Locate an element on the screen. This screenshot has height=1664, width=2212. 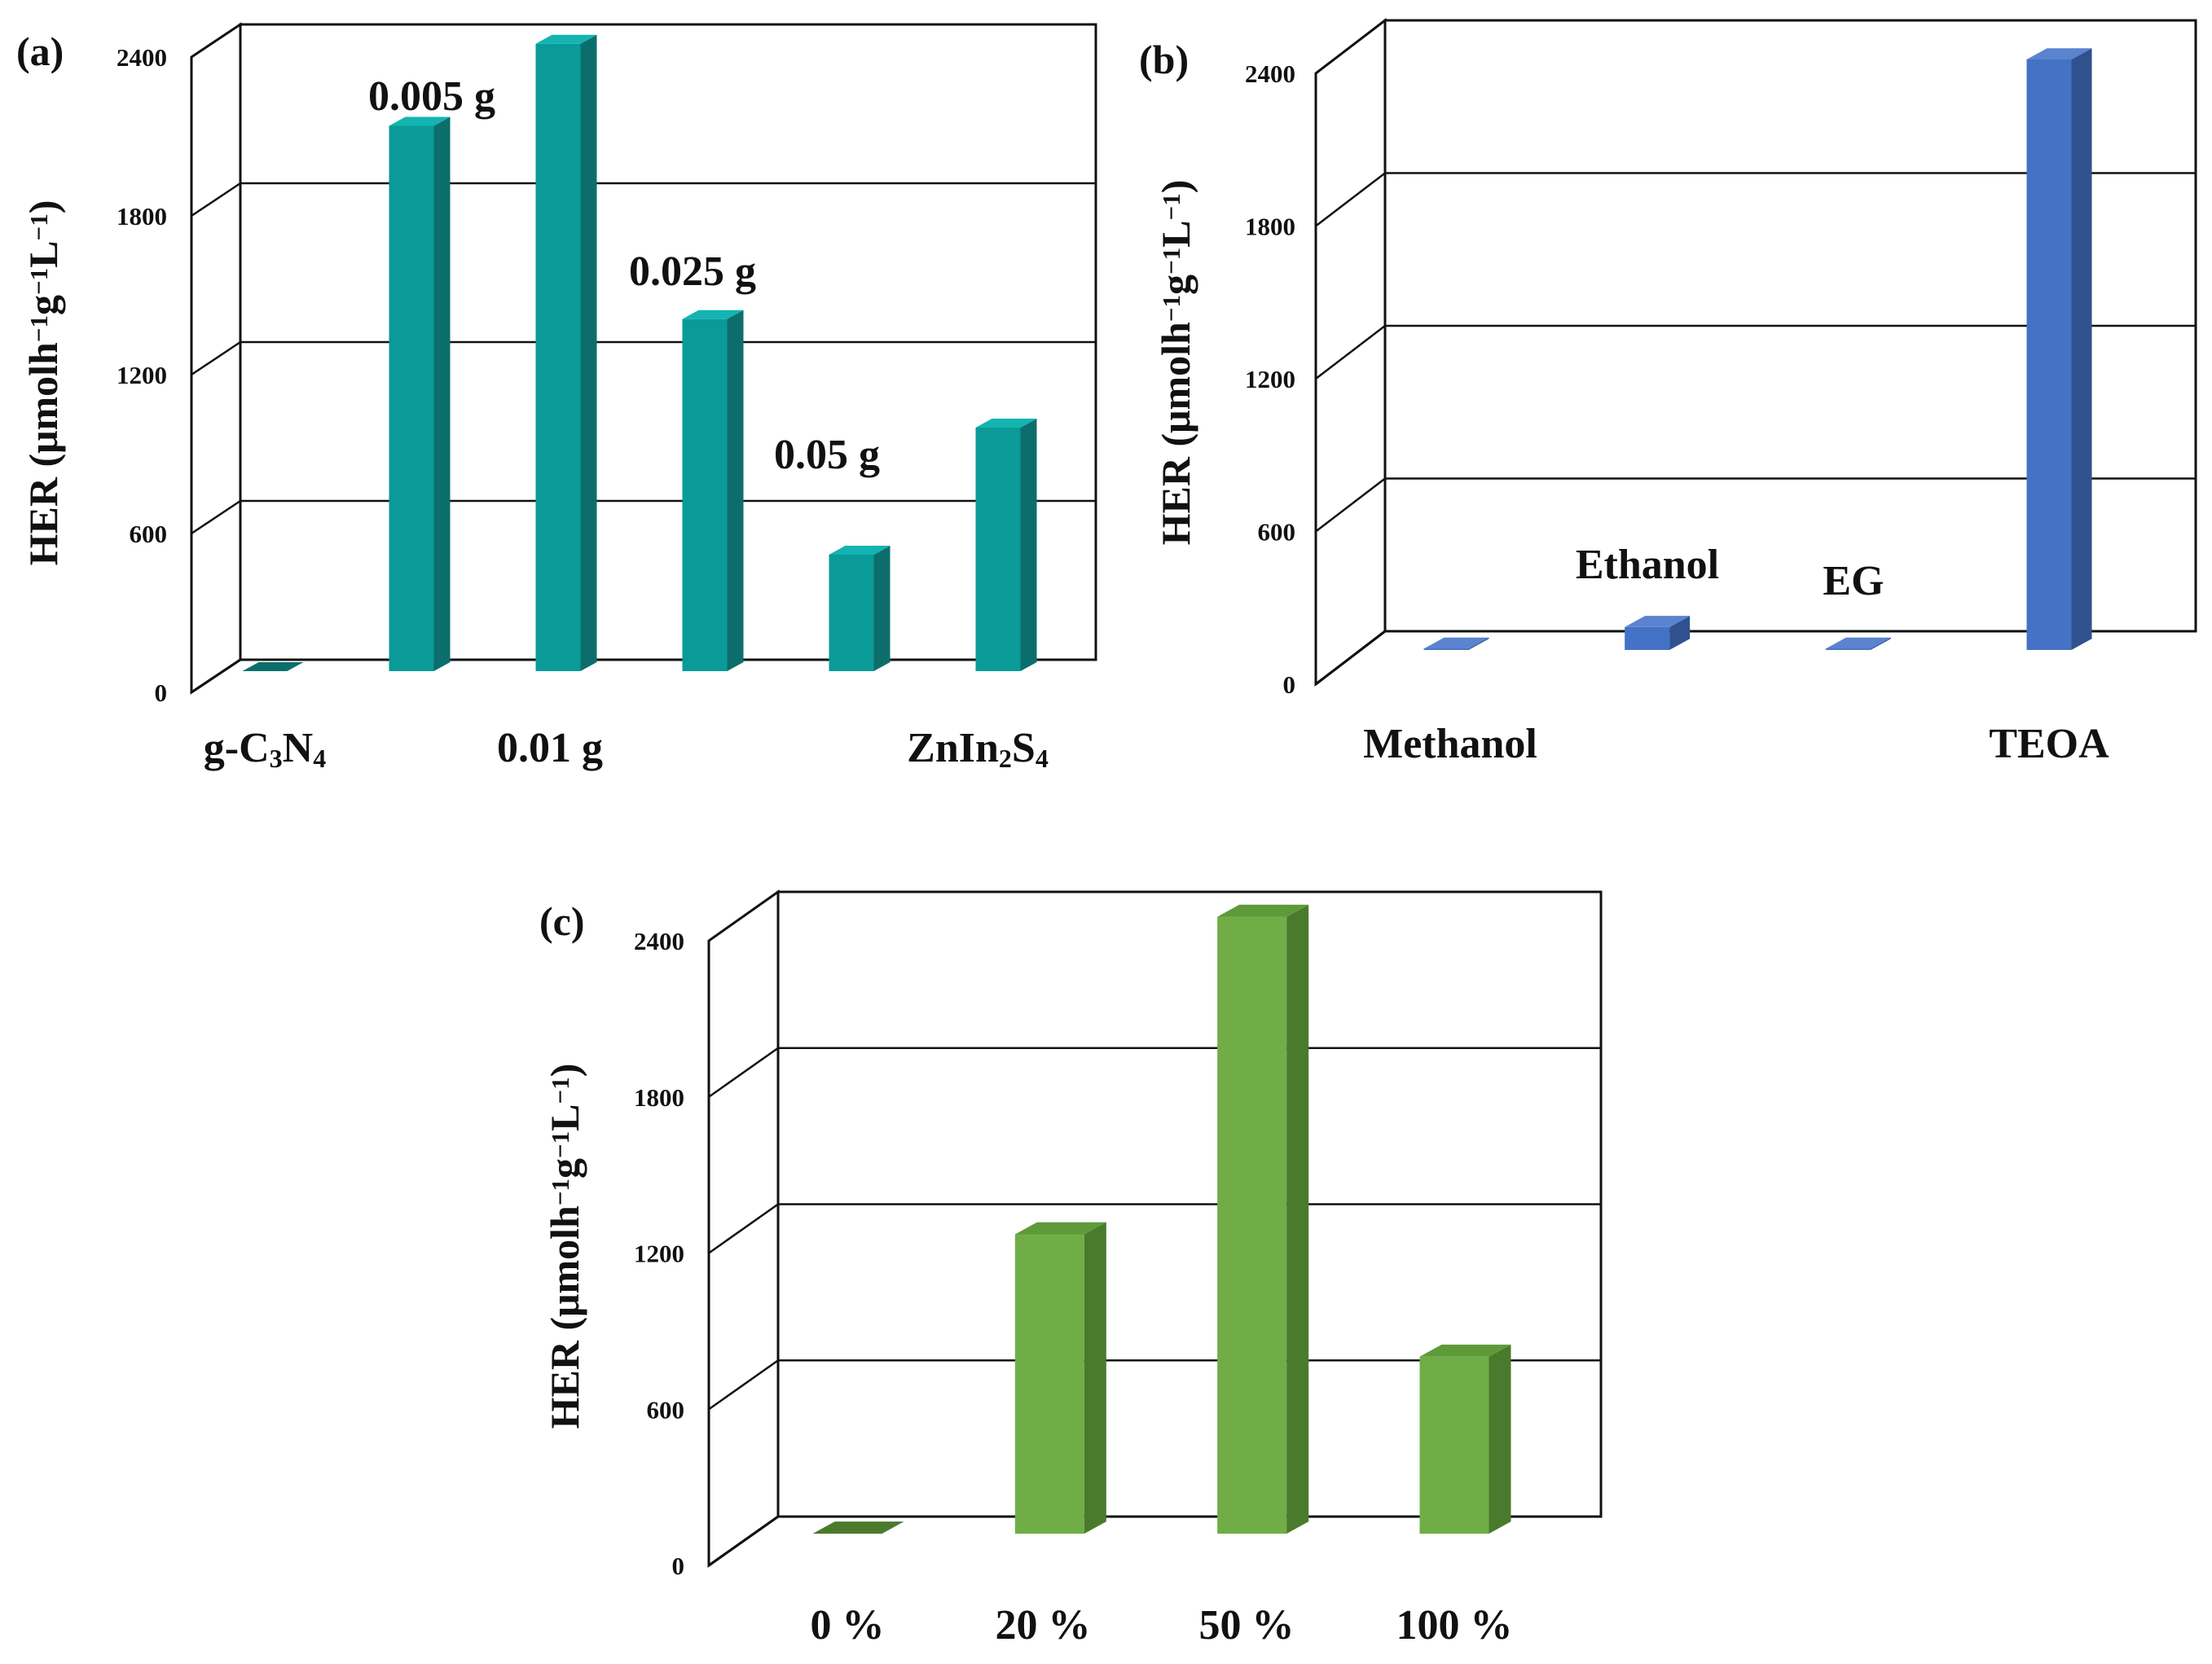
x-tick-label: 0.01 g is located at coordinates (550, 748).